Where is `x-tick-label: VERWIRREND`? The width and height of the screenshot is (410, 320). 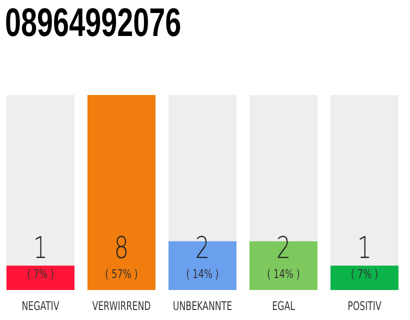 x-tick-label: VERWIRREND is located at coordinates (121, 307).